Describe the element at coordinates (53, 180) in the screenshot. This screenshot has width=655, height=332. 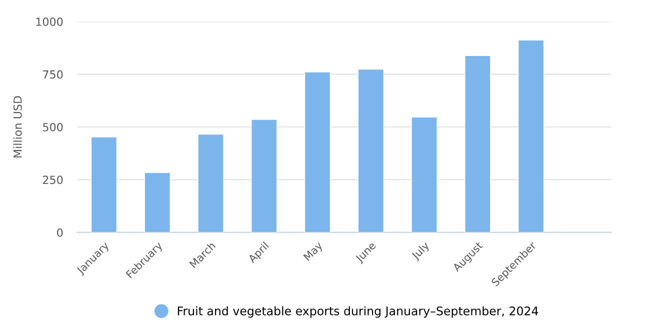
I see `y-tick-label: 250` at that location.